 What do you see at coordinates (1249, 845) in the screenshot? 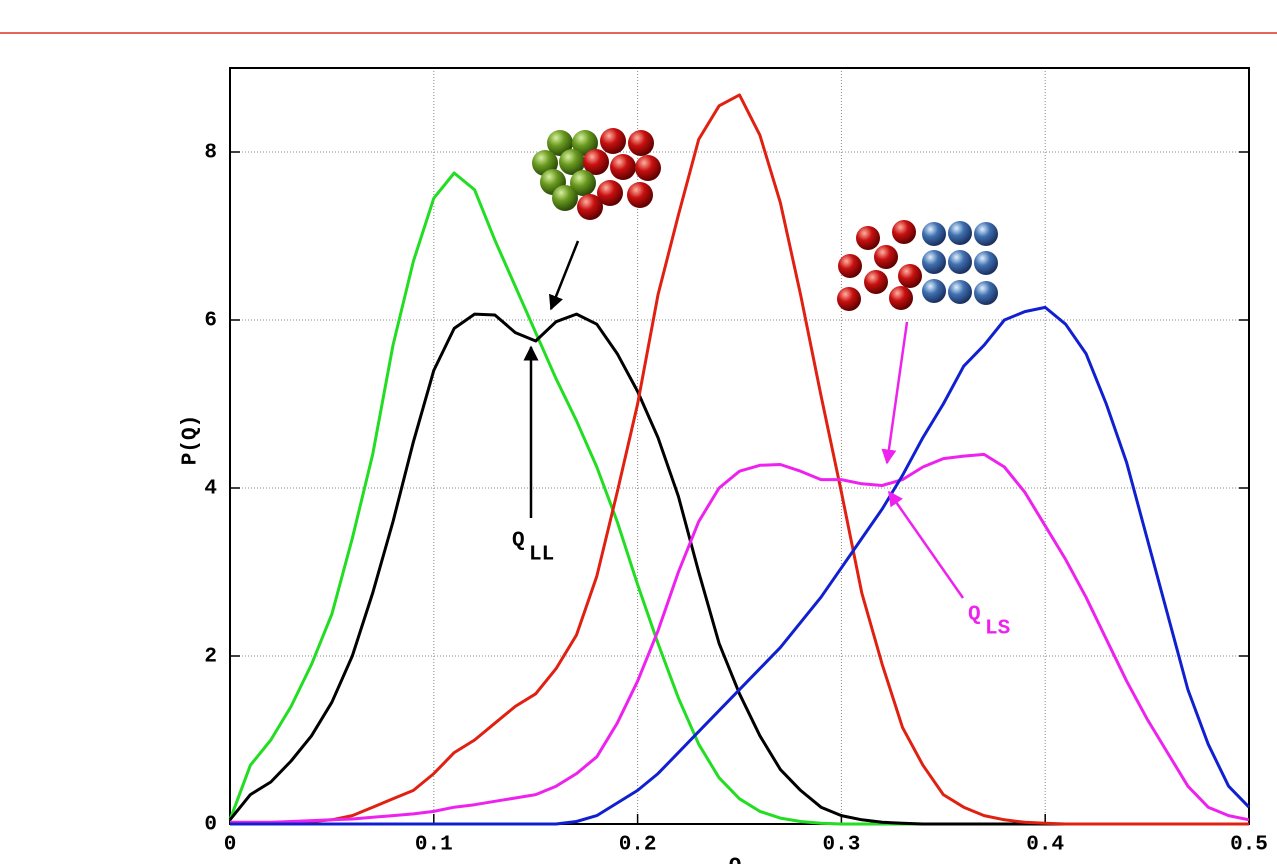
I see `x-tick-label: 0.5` at bounding box center [1249, 845].